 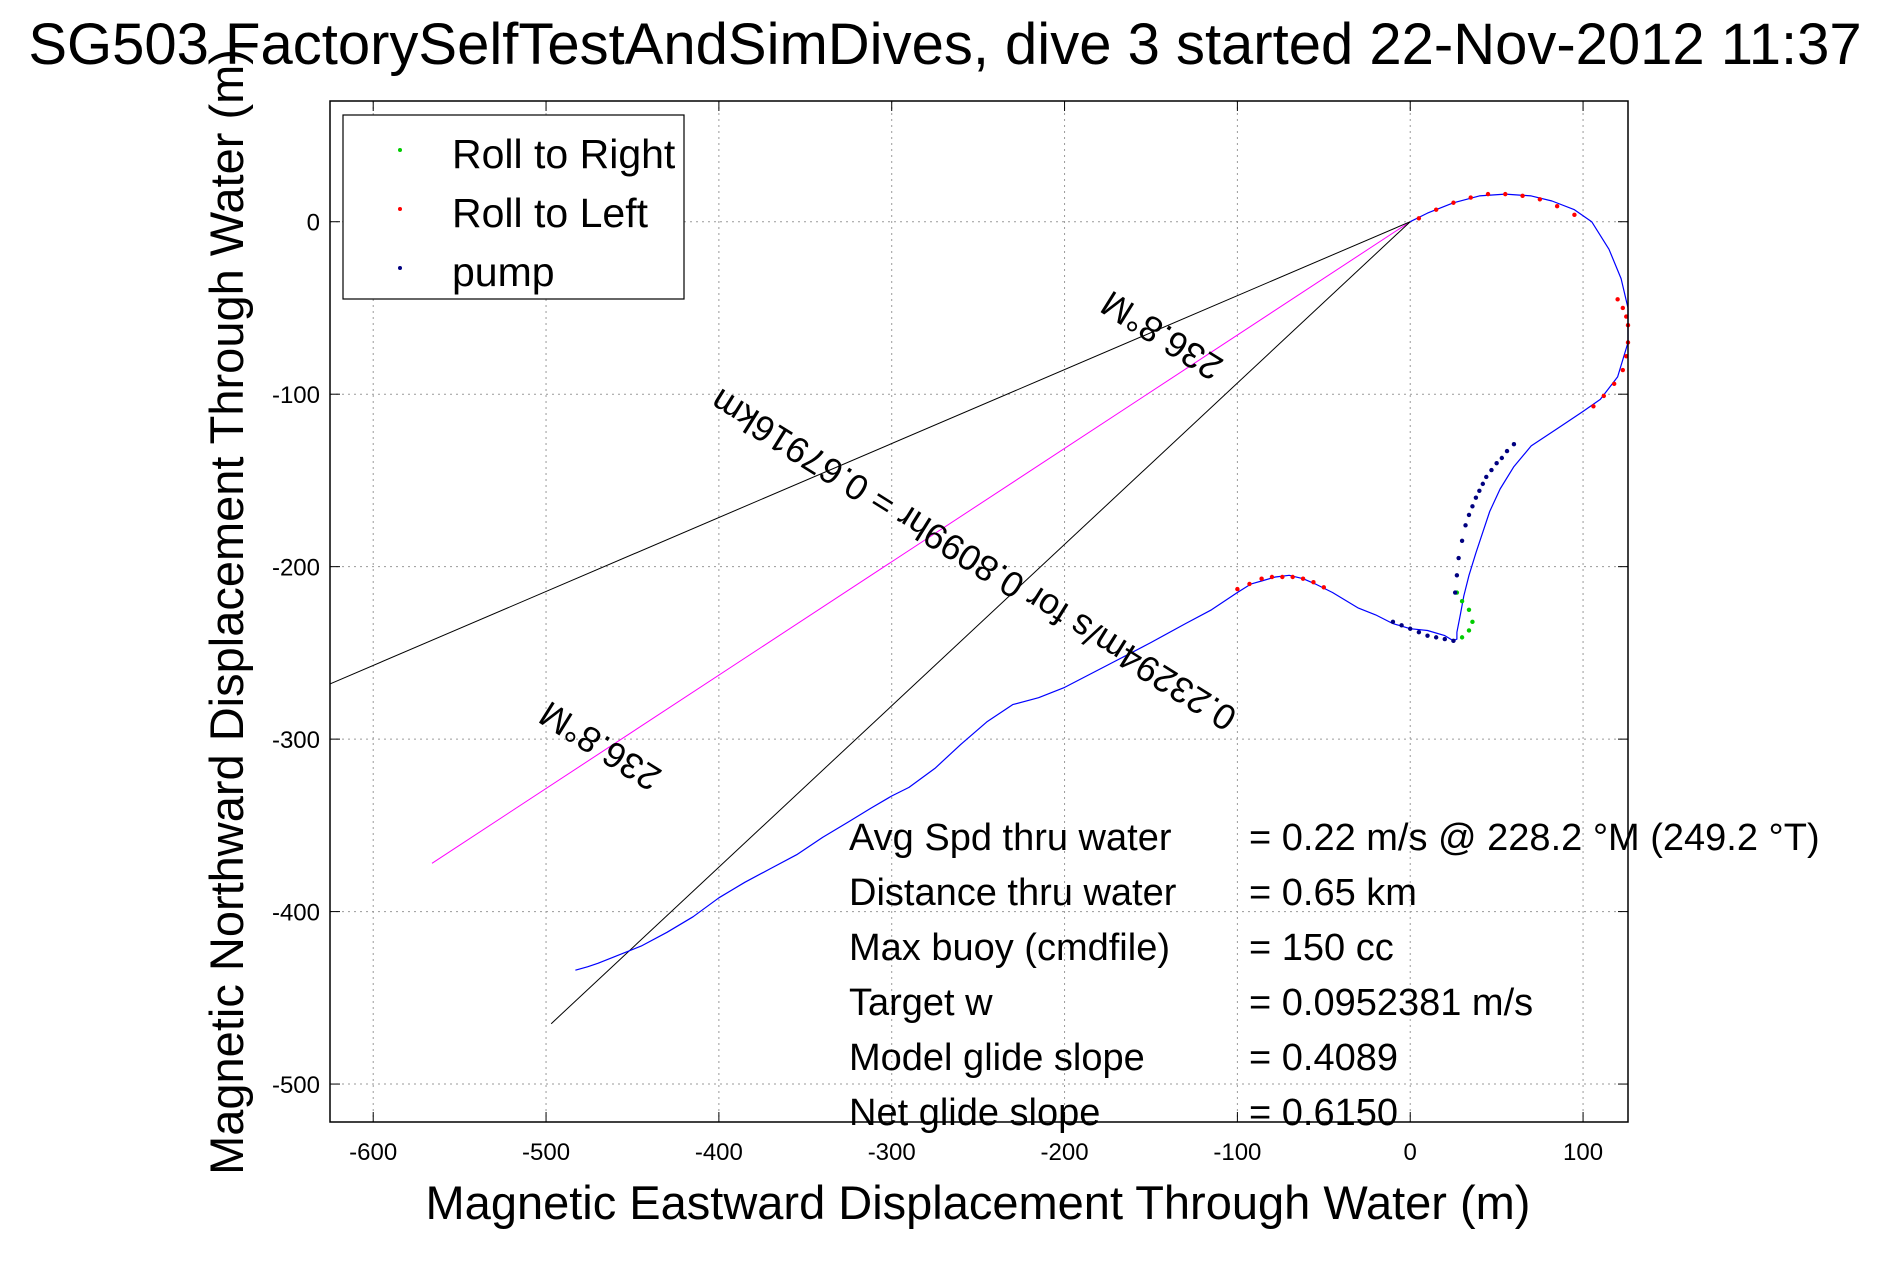 What do you see at coordinates (550, 213) in the screenshot?
I see `legend-label-roll-left: Roll to Left` at bounding box center [550, 213].